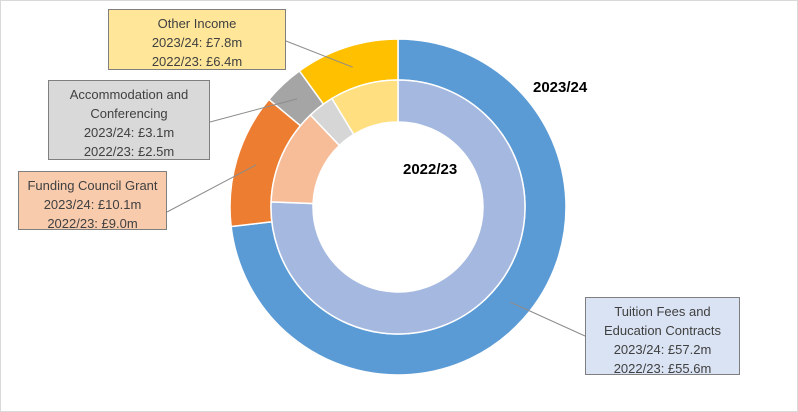 The height and width of the screenshot is (412, 798). What do you see at coordinates (92, 204) in the screenshot?
I see `callout-line: 2023/24: £10.1m` at bounding box center [92, 204].